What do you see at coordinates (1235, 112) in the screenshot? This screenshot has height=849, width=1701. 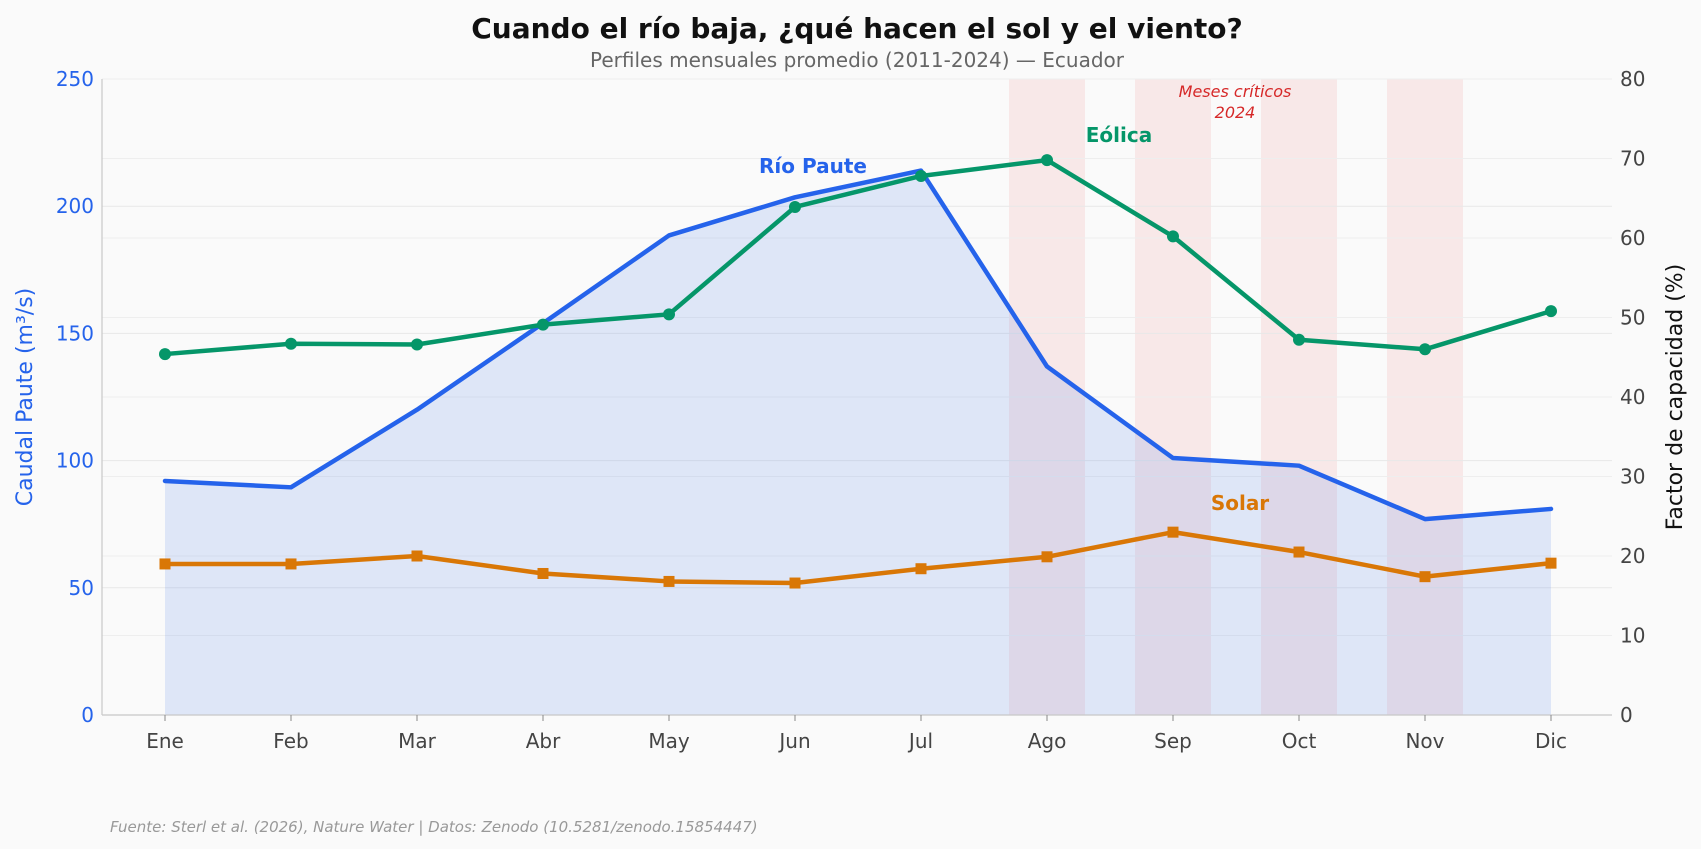 I see `annotation-line-2: 2024` at bounding box center [1235, 112].